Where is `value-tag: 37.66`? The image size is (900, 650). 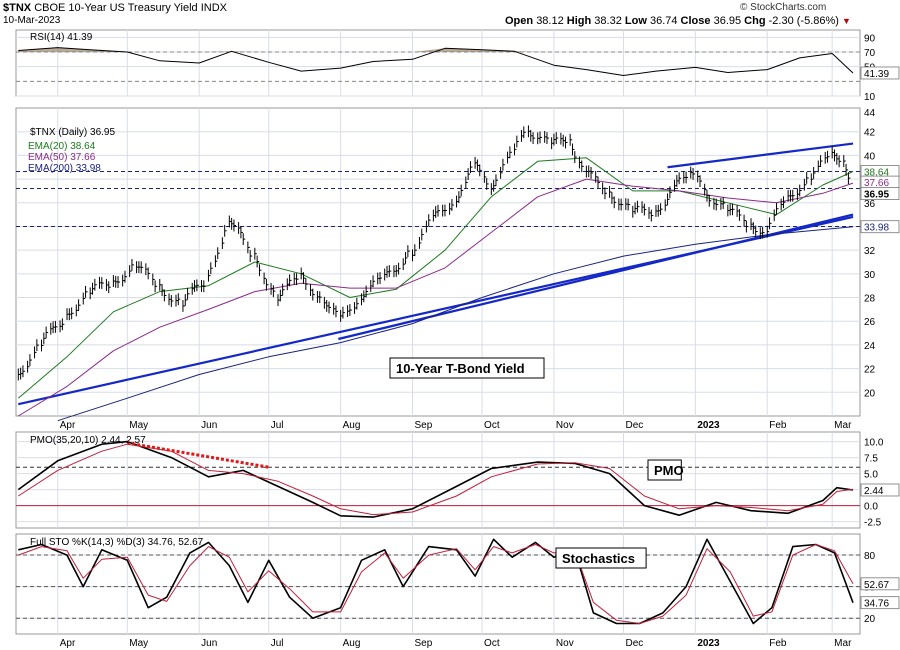 value-tag: 37.66 is located at coordinates (876, 183).